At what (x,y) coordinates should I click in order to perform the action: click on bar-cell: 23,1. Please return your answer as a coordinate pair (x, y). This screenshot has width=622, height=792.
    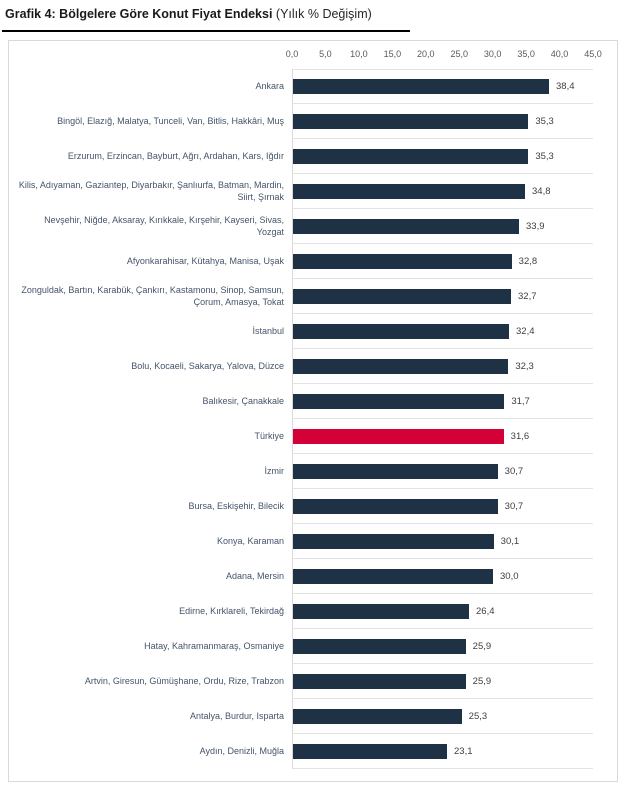
    Looking at the image, I should click on (442, 751).